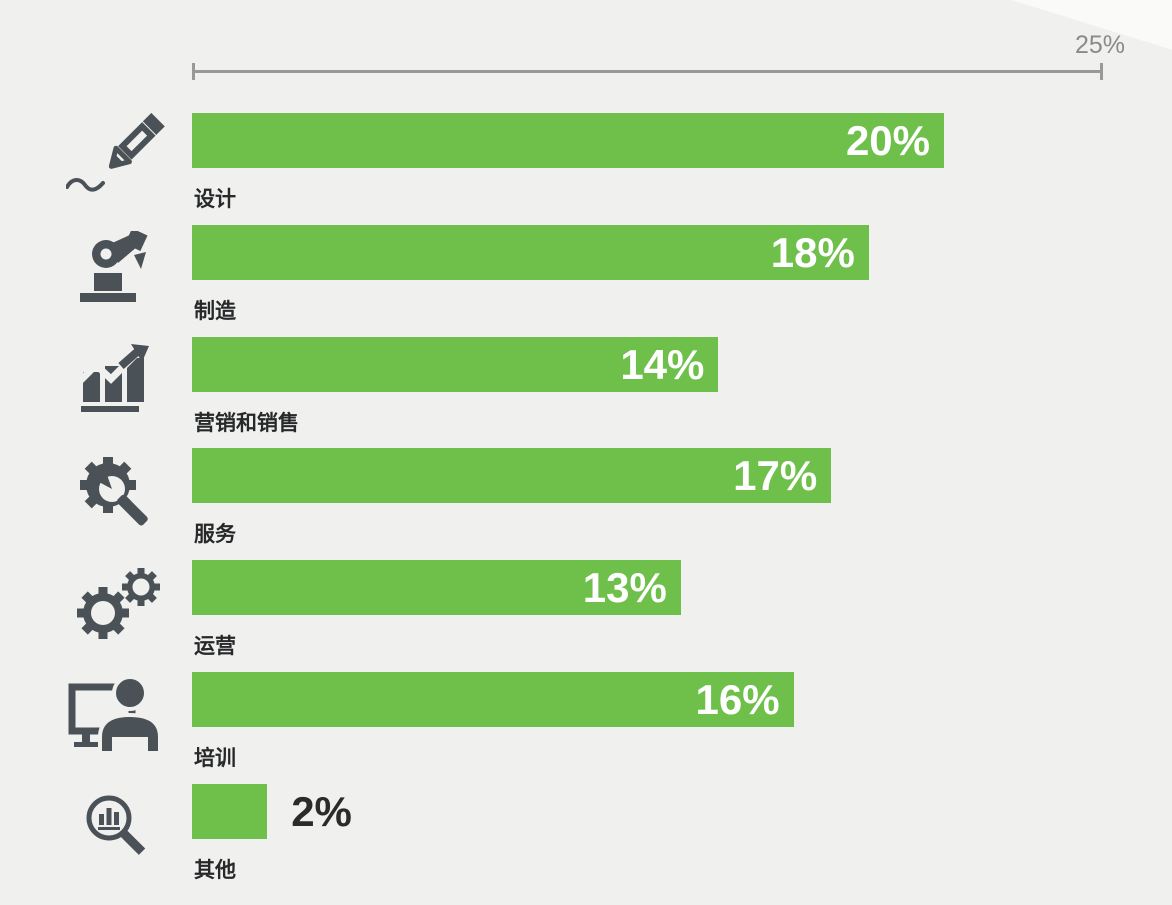  What do you see at coordinates (662, 364) in the screenshot?
I see `bar-value-label: 14%` at bounding box center [662, 364].